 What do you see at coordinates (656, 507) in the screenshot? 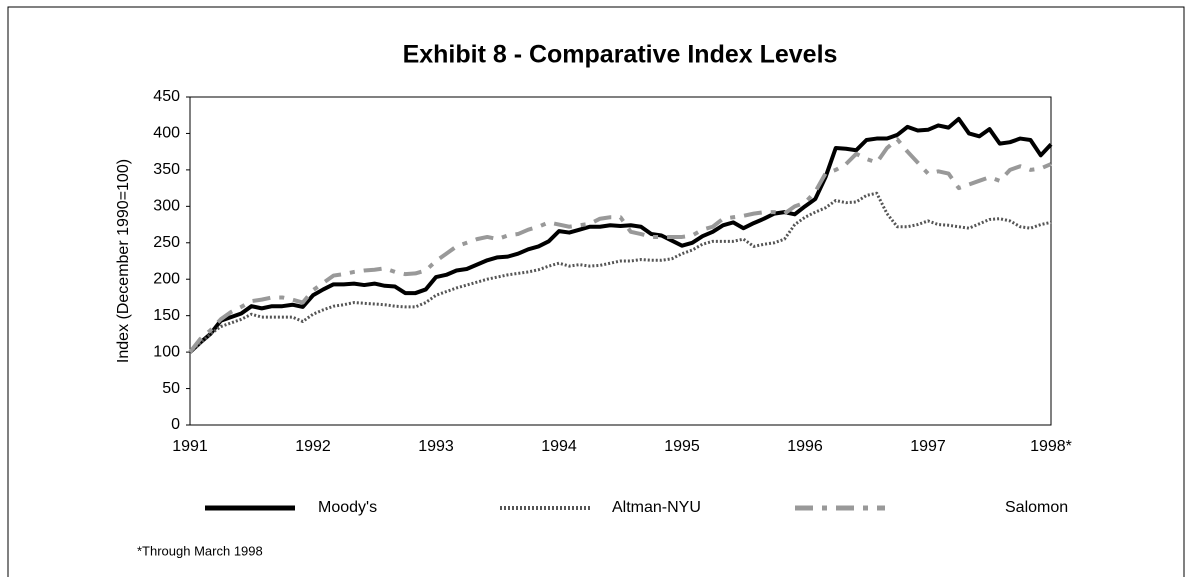
I see `legend-label: Altman-NYU` at bounding box center [656, 507].